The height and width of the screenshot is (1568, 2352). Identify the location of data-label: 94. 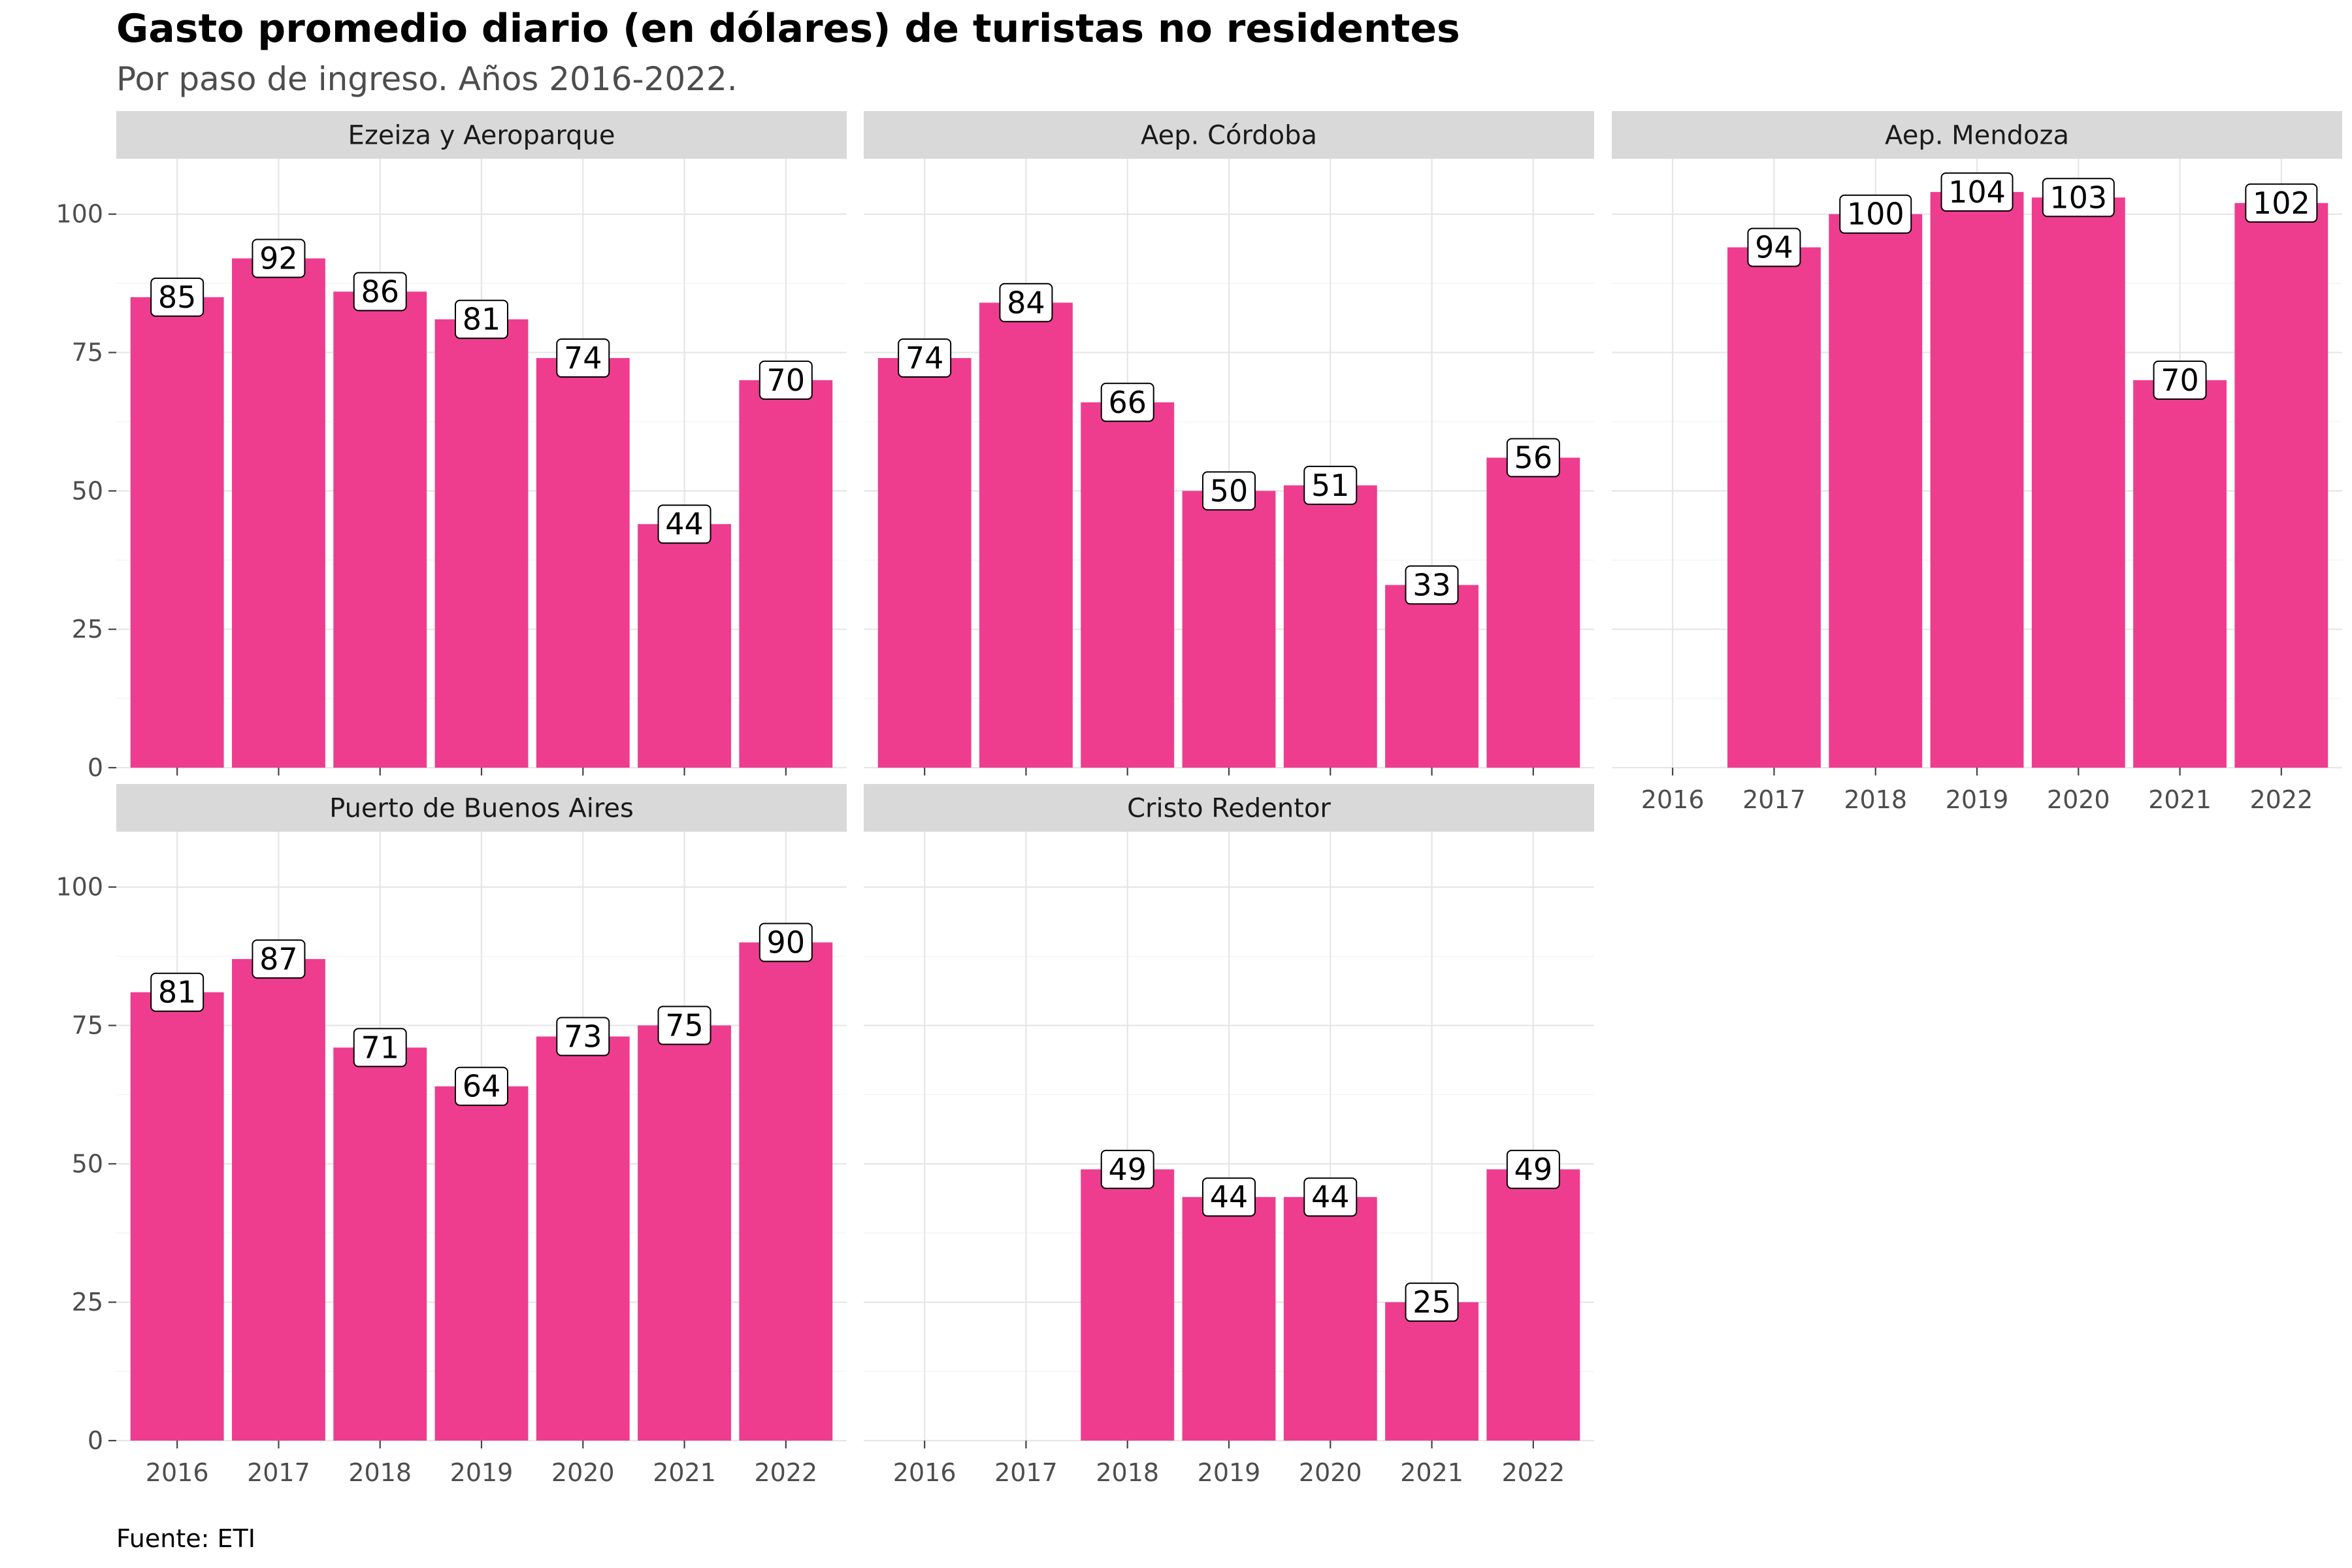
(1774, 247).